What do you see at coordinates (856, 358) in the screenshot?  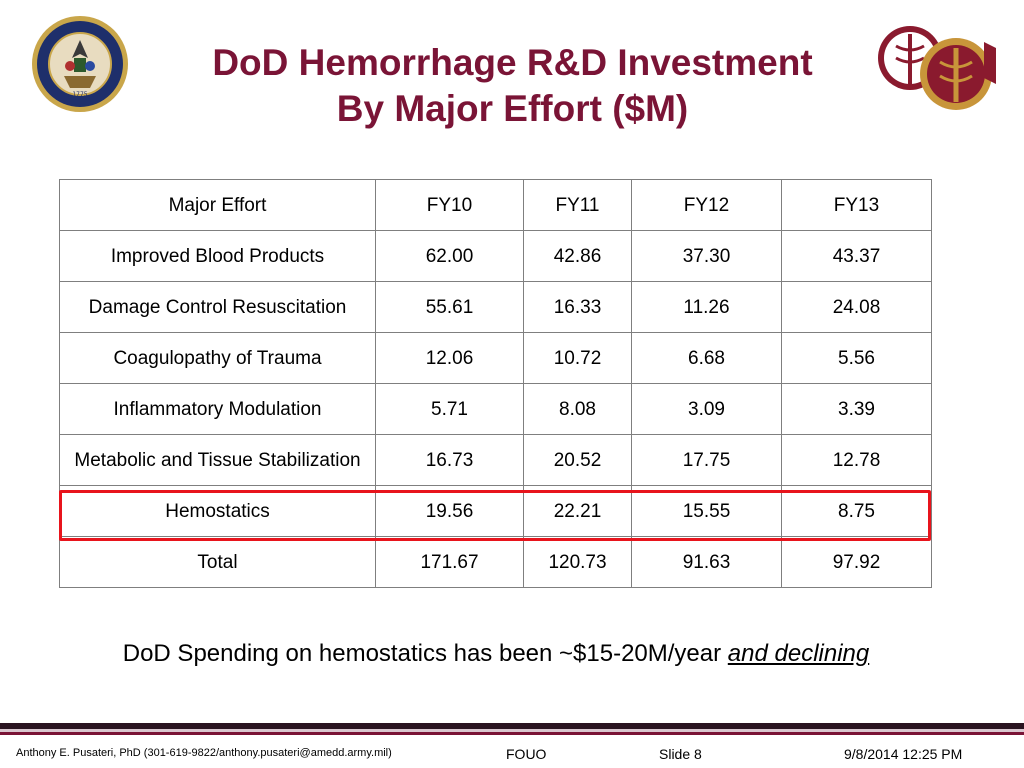 I see `cell-value: 5.56` at bounding box center [856, 358].